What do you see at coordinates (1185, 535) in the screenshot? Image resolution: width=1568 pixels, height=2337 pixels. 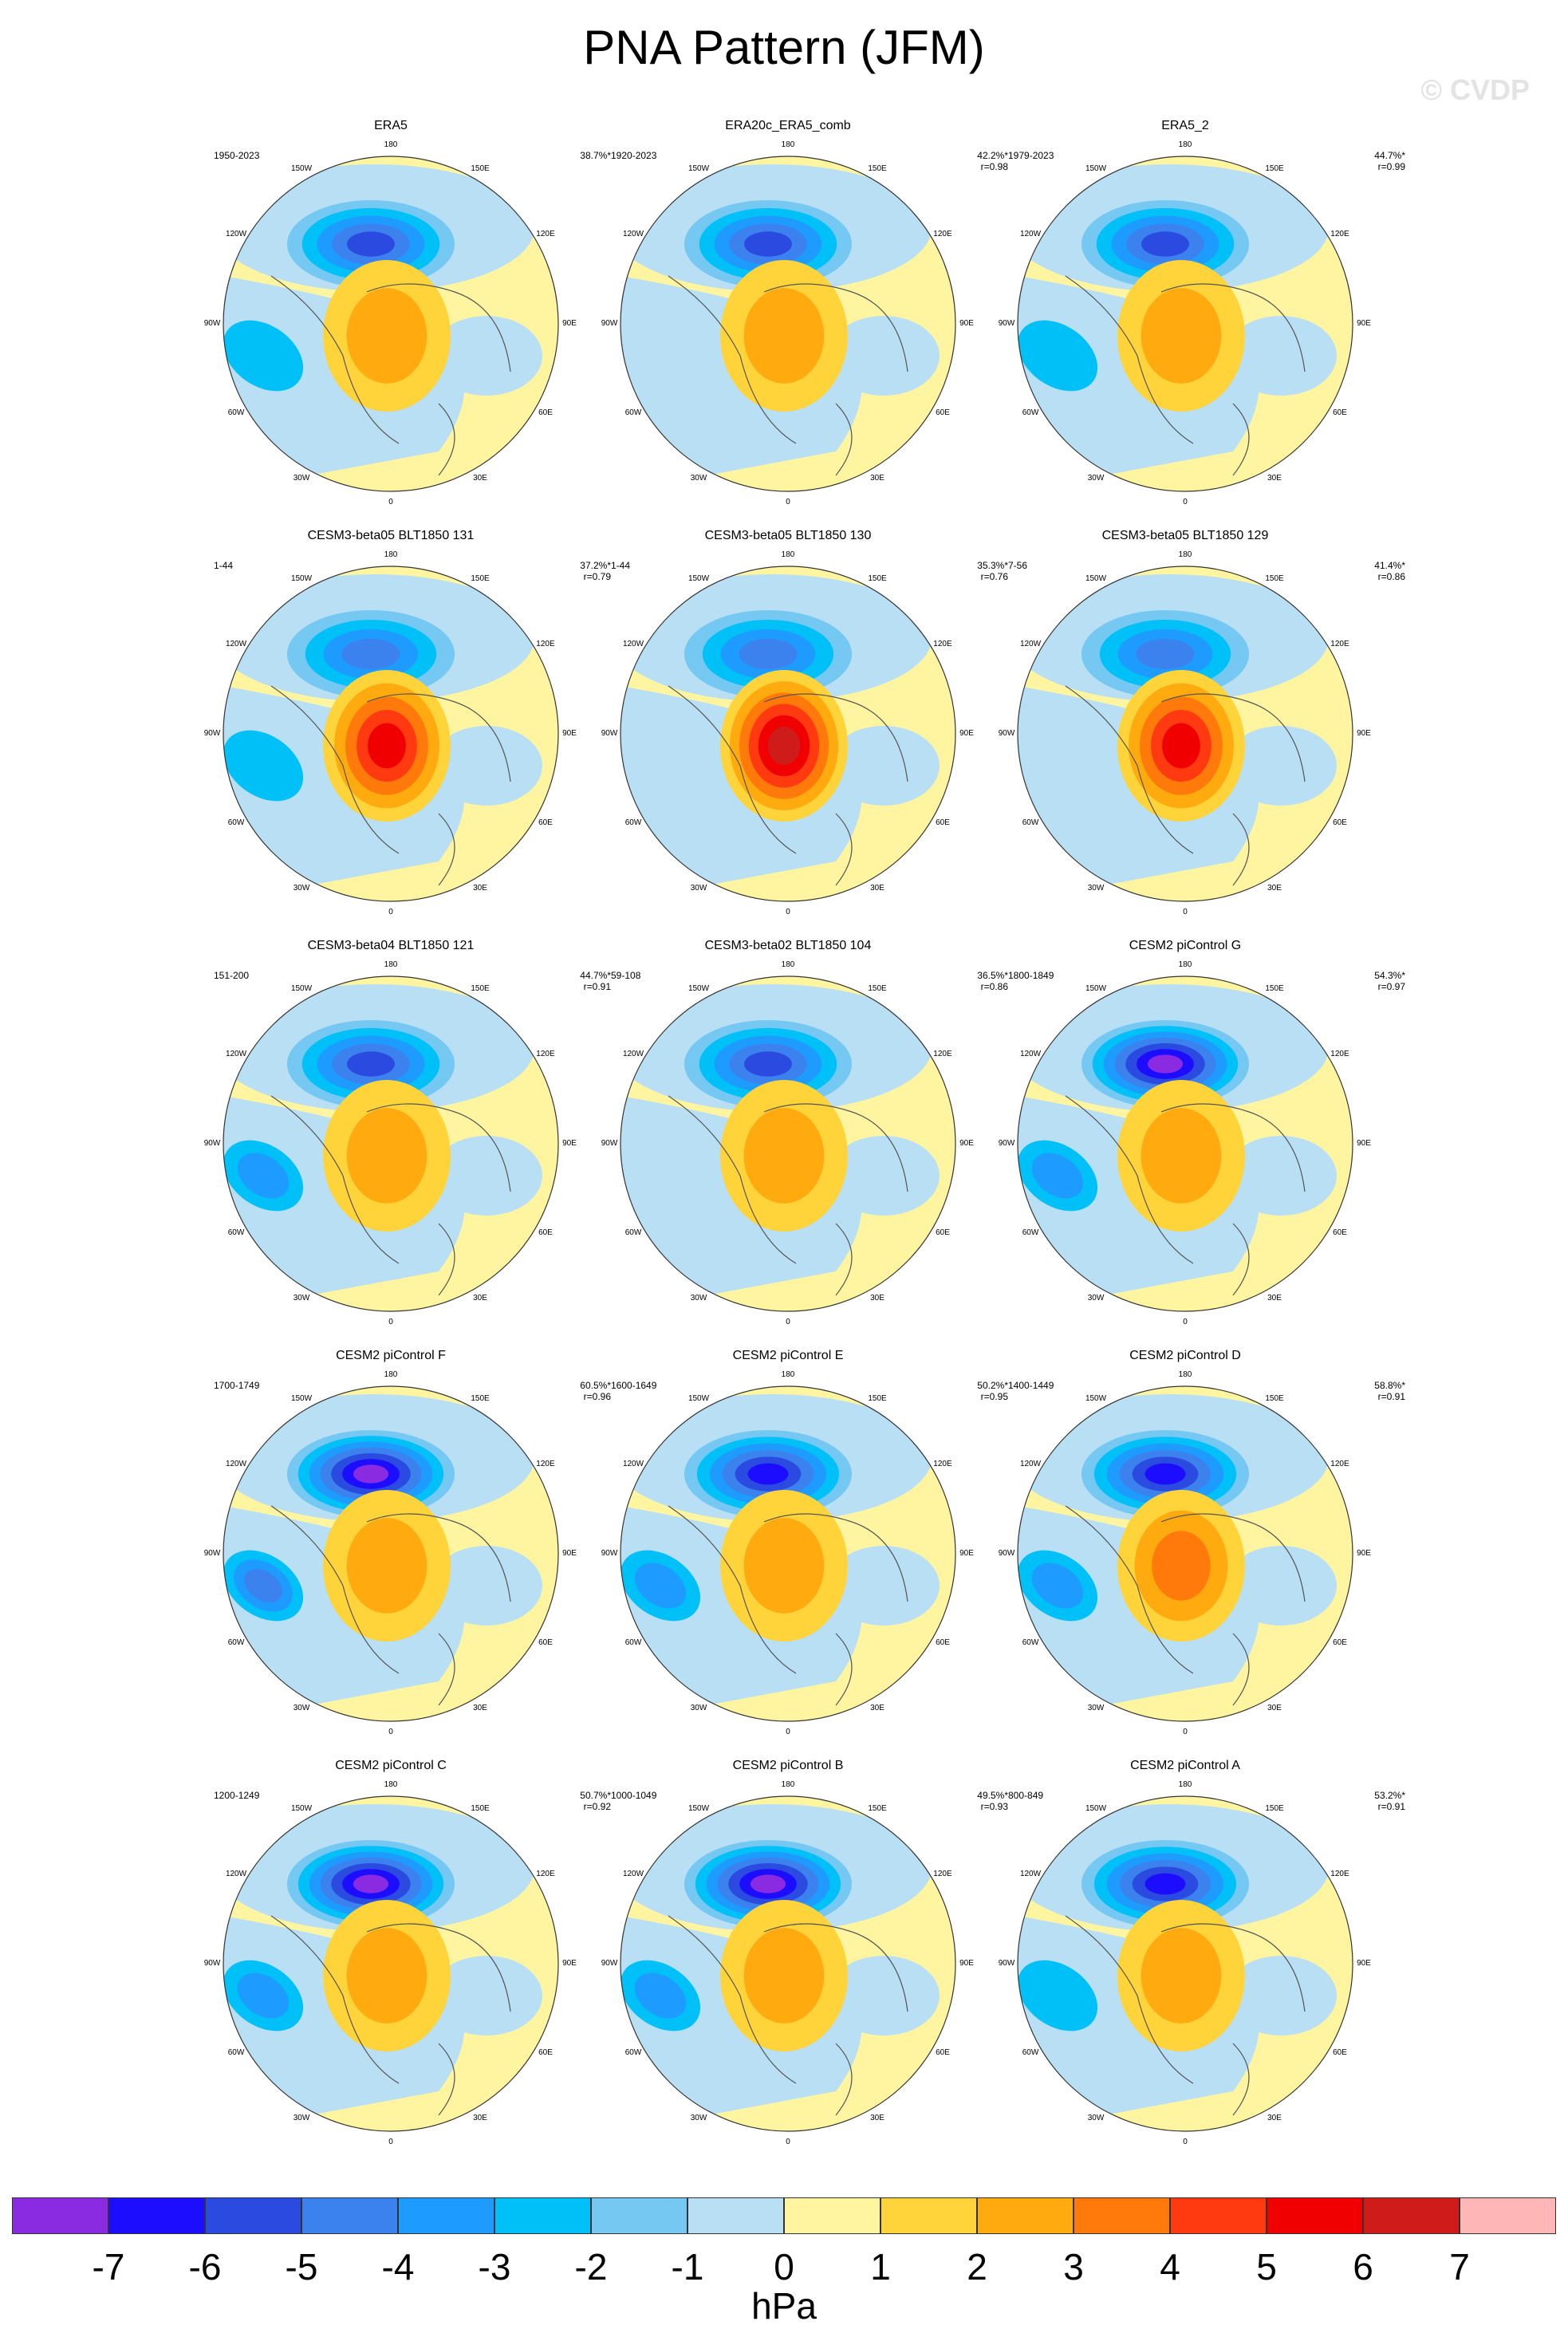 I see `panel-title: CESM3-beta05 BLT1850 129` at bounding box center [1185, 535].